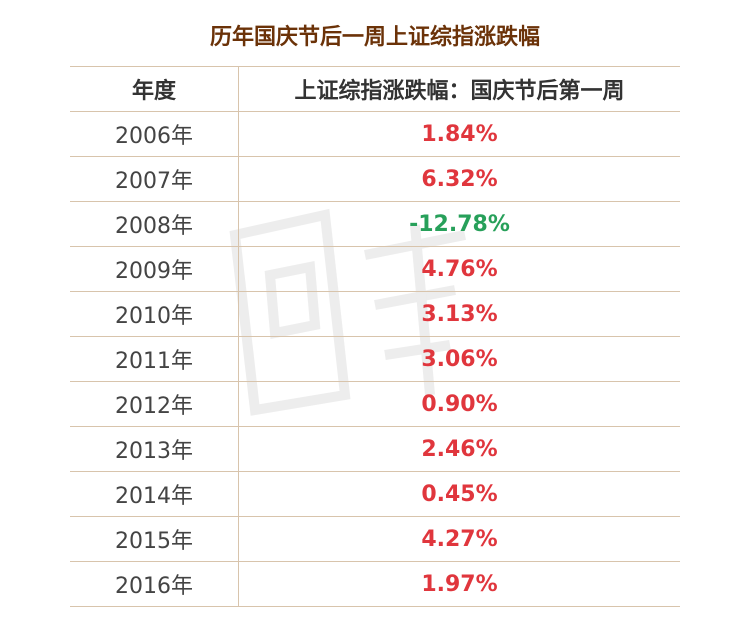 This screenshot has height=639, width=750. I want to click on year-cell: 2014年, so click(154, 494).